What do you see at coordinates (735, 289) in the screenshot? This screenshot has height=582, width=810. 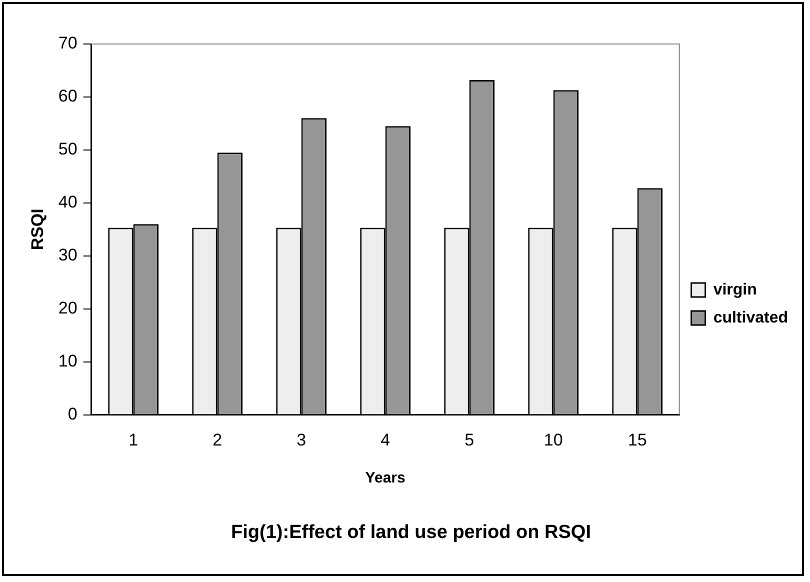 I see `legend-label: virgin` at bounding box center [735, 289].